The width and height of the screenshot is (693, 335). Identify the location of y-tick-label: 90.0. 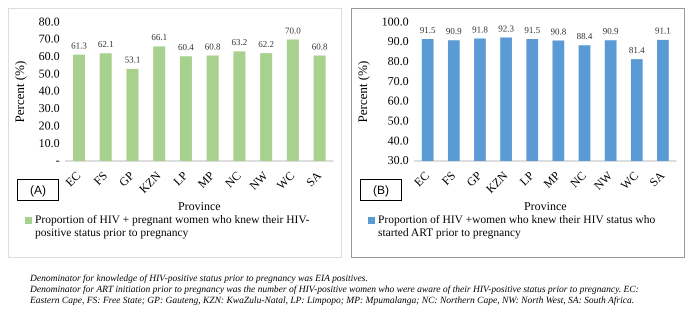
(398, 41).